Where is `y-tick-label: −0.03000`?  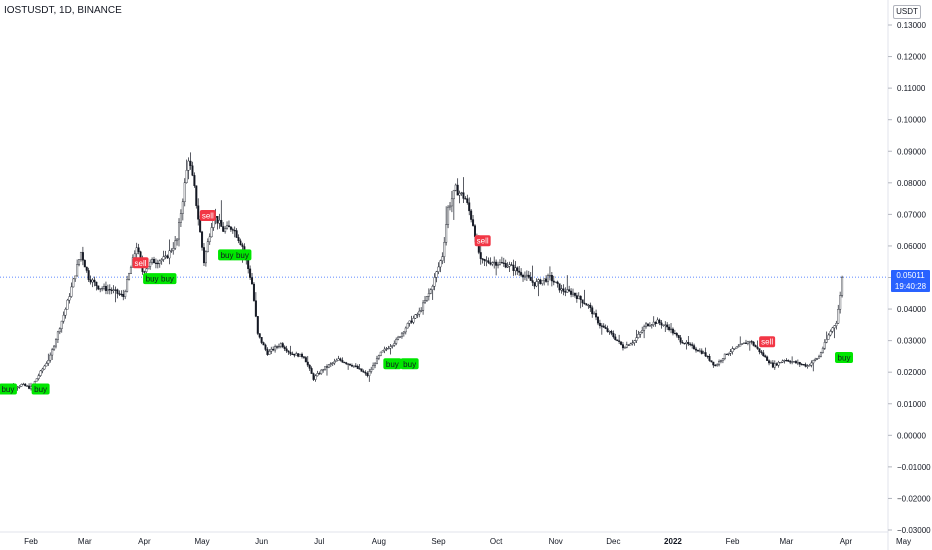 y-tick-label: −0.03000 is located at coordinates (914, 530).